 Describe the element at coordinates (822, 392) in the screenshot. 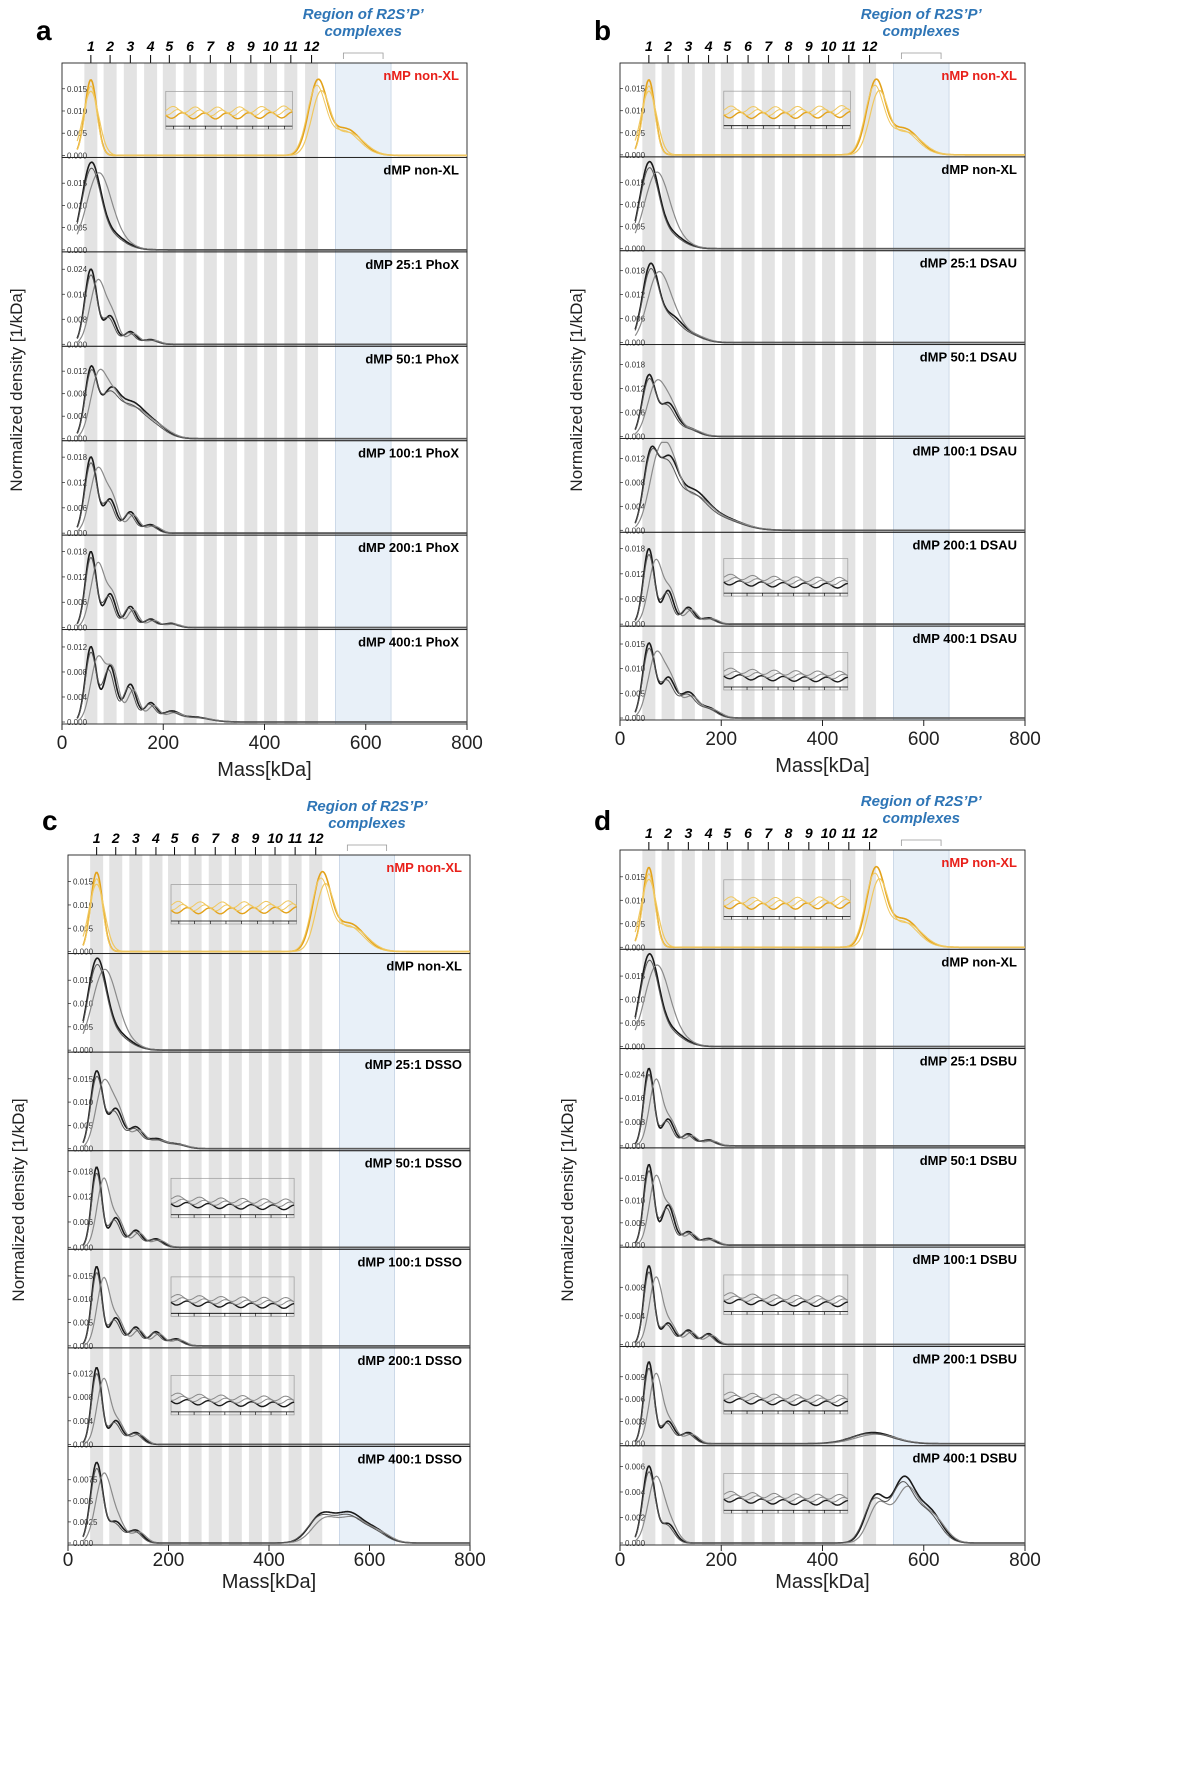

I see `subplot: 0.000 0.006 0.012 0.018 dMP 50:1 DSAU` at that location.